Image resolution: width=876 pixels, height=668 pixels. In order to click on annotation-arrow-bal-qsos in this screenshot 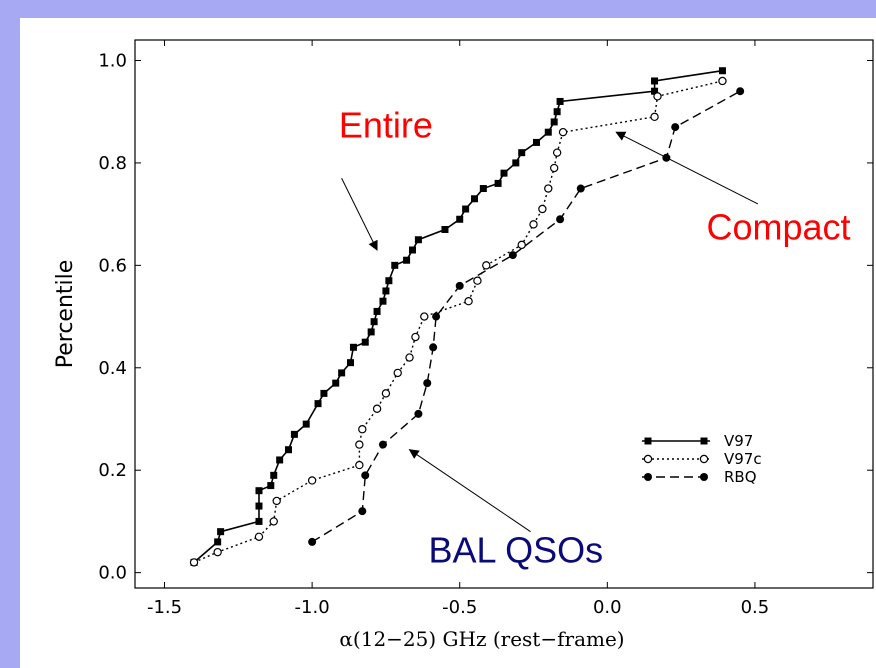, I will do `click(469, 491)`.